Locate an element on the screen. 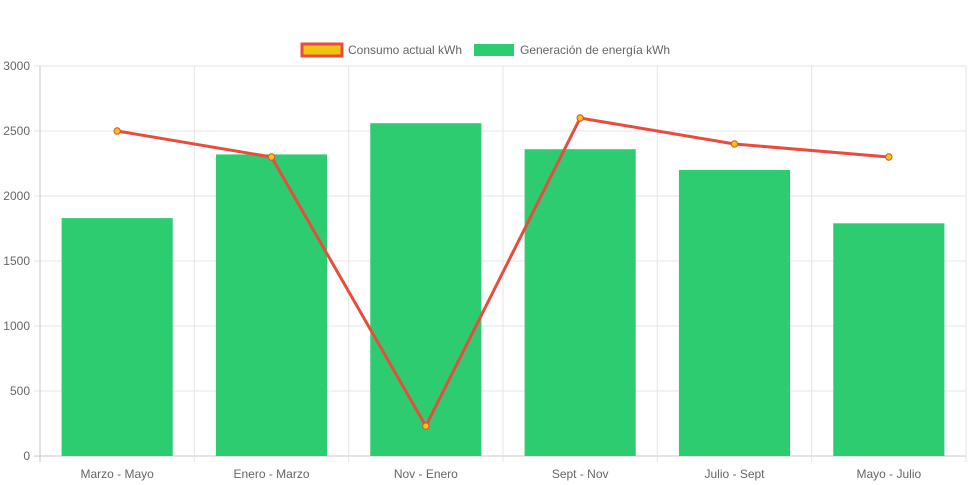 This screenshot has height=485, width=971. y-tick-label: 3000 is located at coordinates (16, 66).